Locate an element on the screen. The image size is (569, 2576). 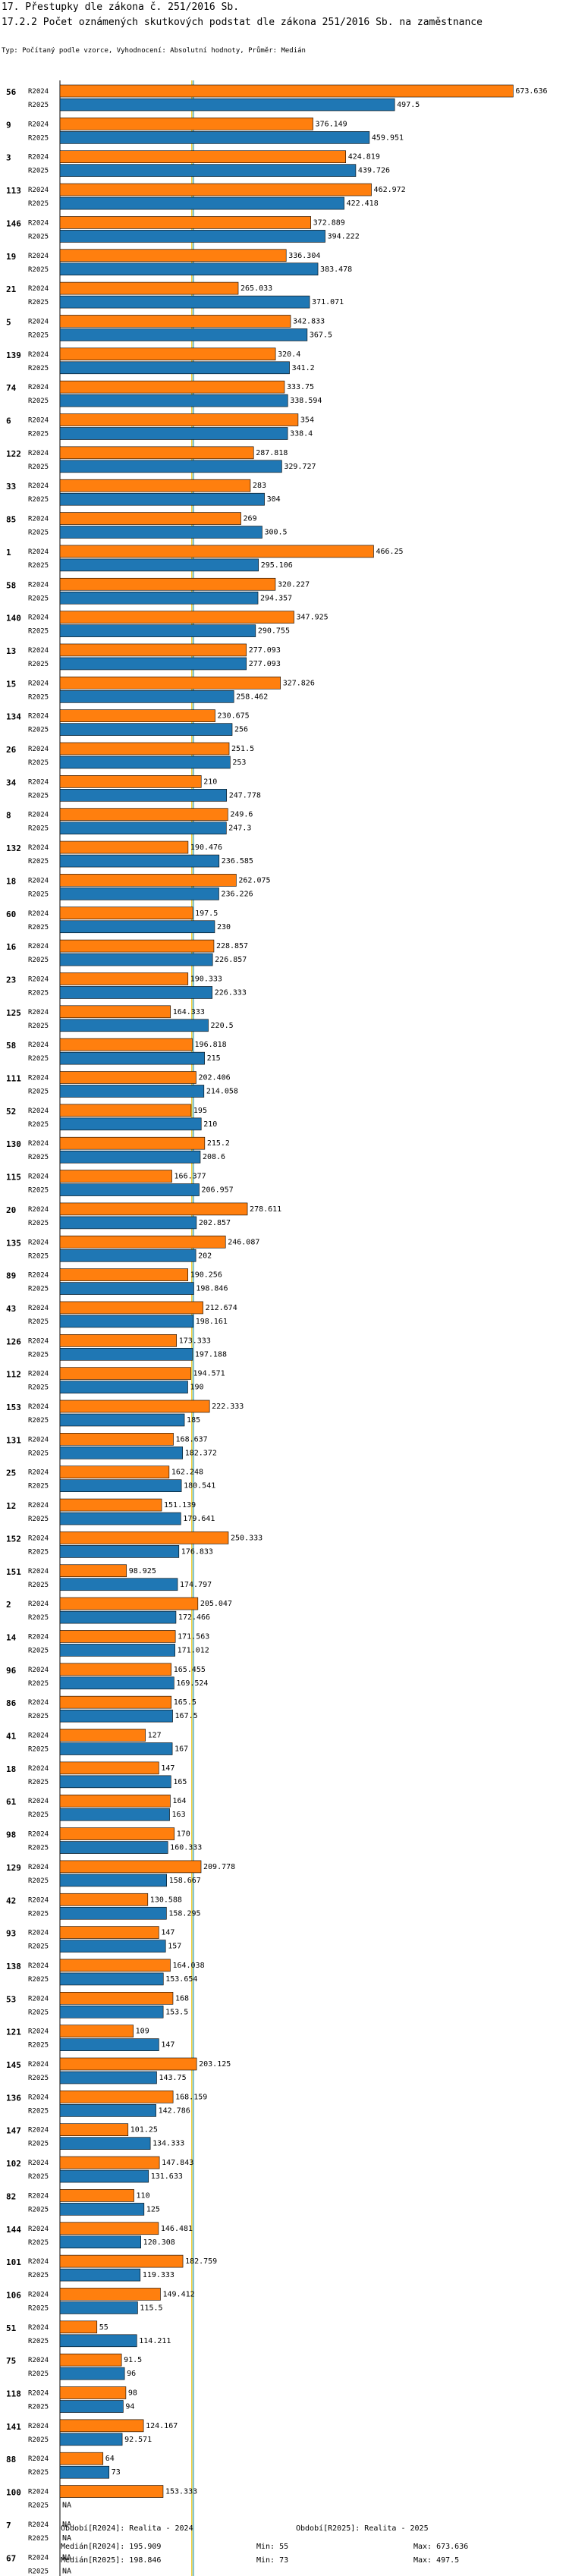
bar-value-label: 115.5 is located at coordinates (151, 2308).